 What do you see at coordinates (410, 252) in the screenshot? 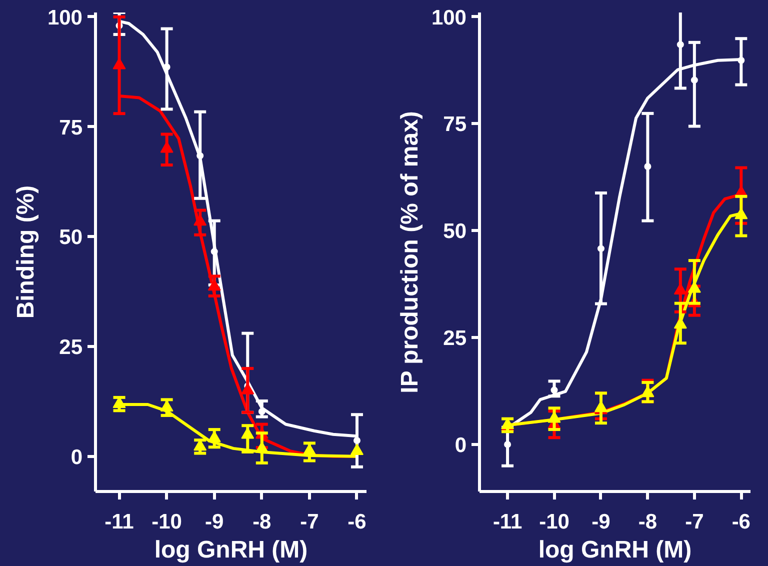
I see `y-axis-title: IP production (% of max)` at bounding box center [410, 252].